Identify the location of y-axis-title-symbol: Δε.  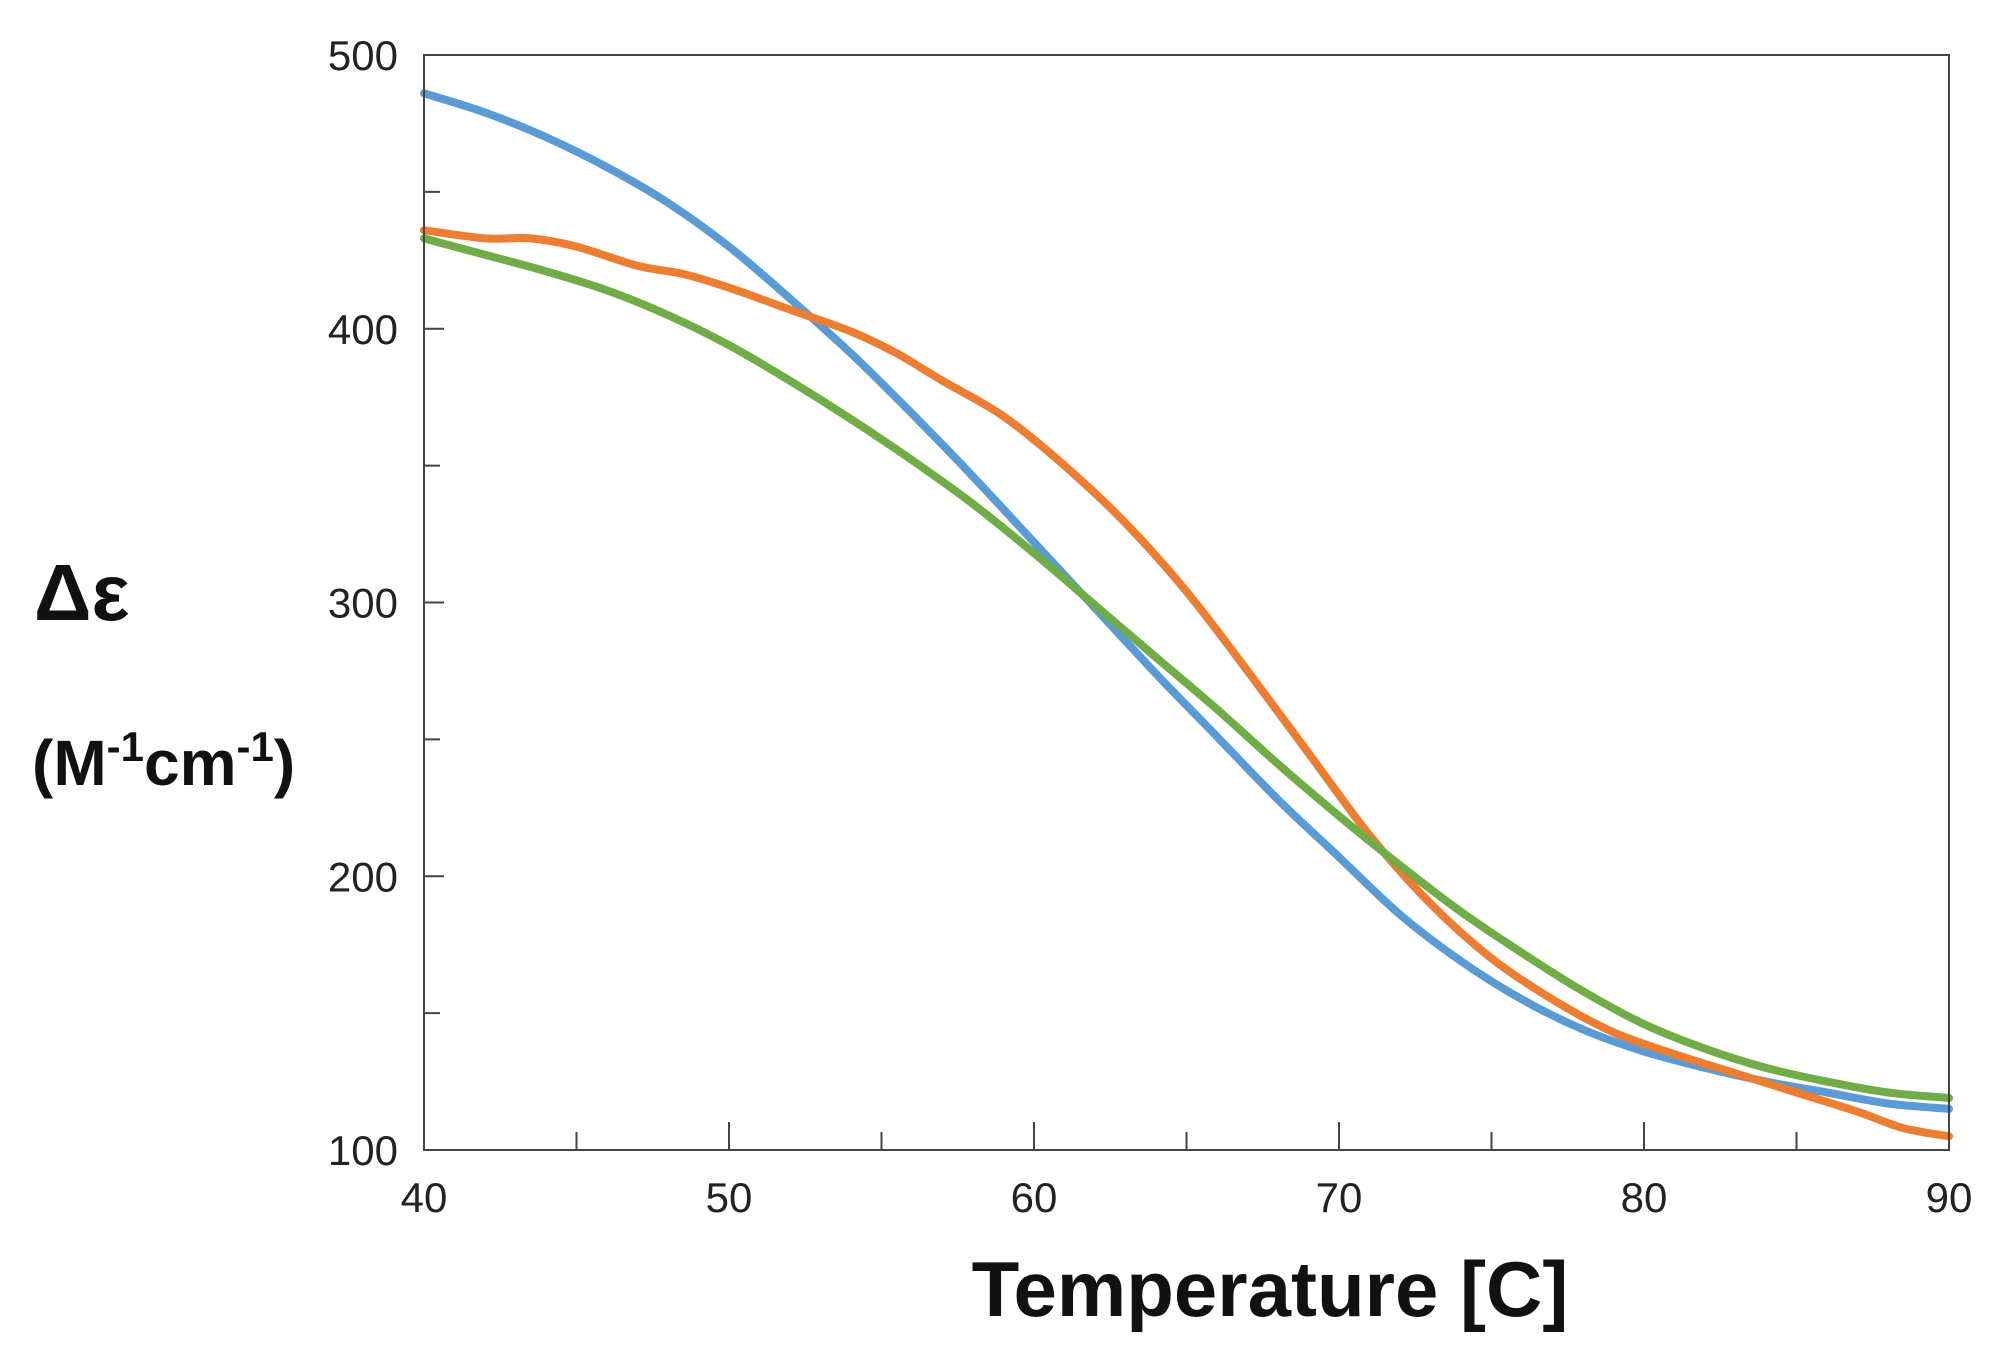
(81, 592).